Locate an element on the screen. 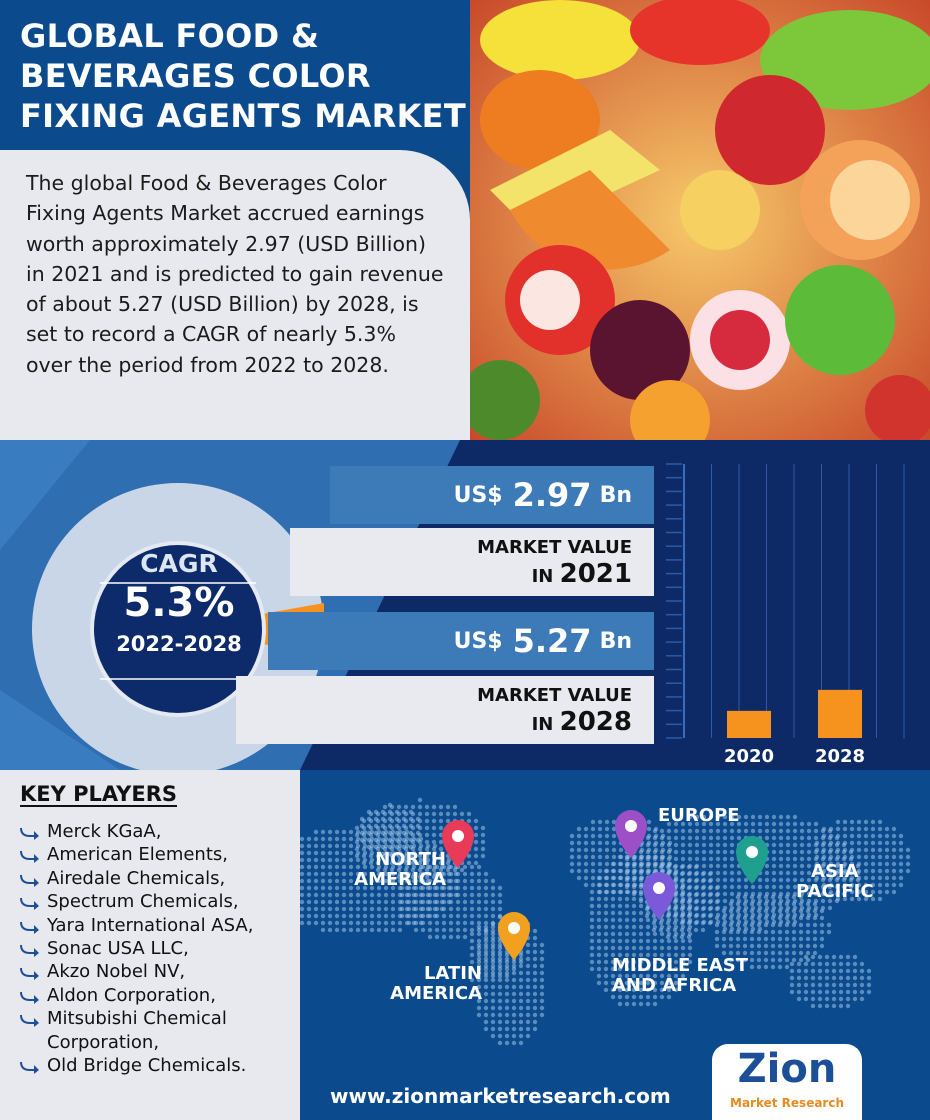 The image size is (930, 1120). mea-pin-icon is located at coordinates (659, 896).